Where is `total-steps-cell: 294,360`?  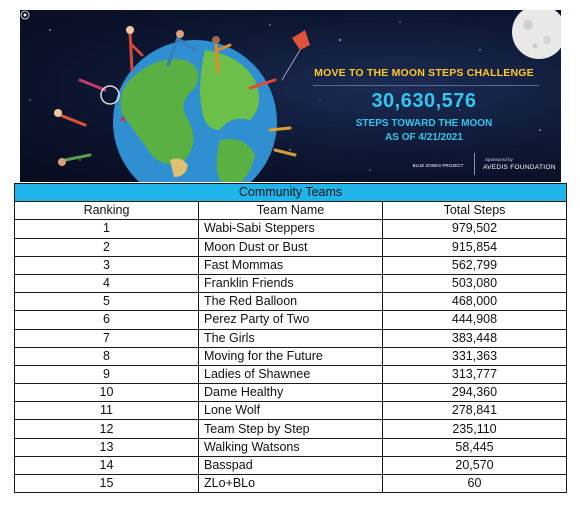 total-steps-cell: 294,360 is located at coordinates (474, 393).